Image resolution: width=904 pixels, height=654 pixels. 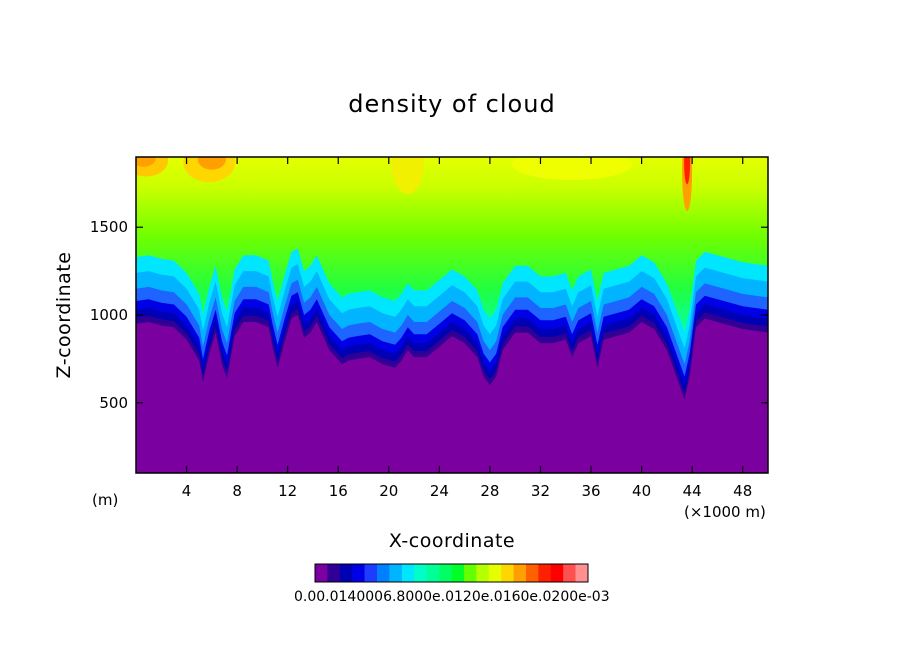 I want to click on x-tick-label: 16, so click(x=338, y=491).